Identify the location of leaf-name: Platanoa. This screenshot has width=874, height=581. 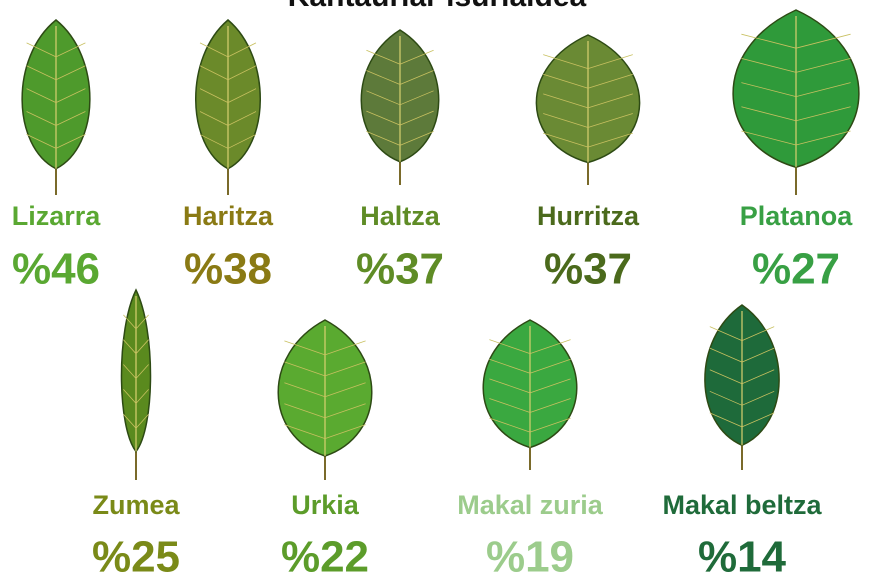
(797, 216).